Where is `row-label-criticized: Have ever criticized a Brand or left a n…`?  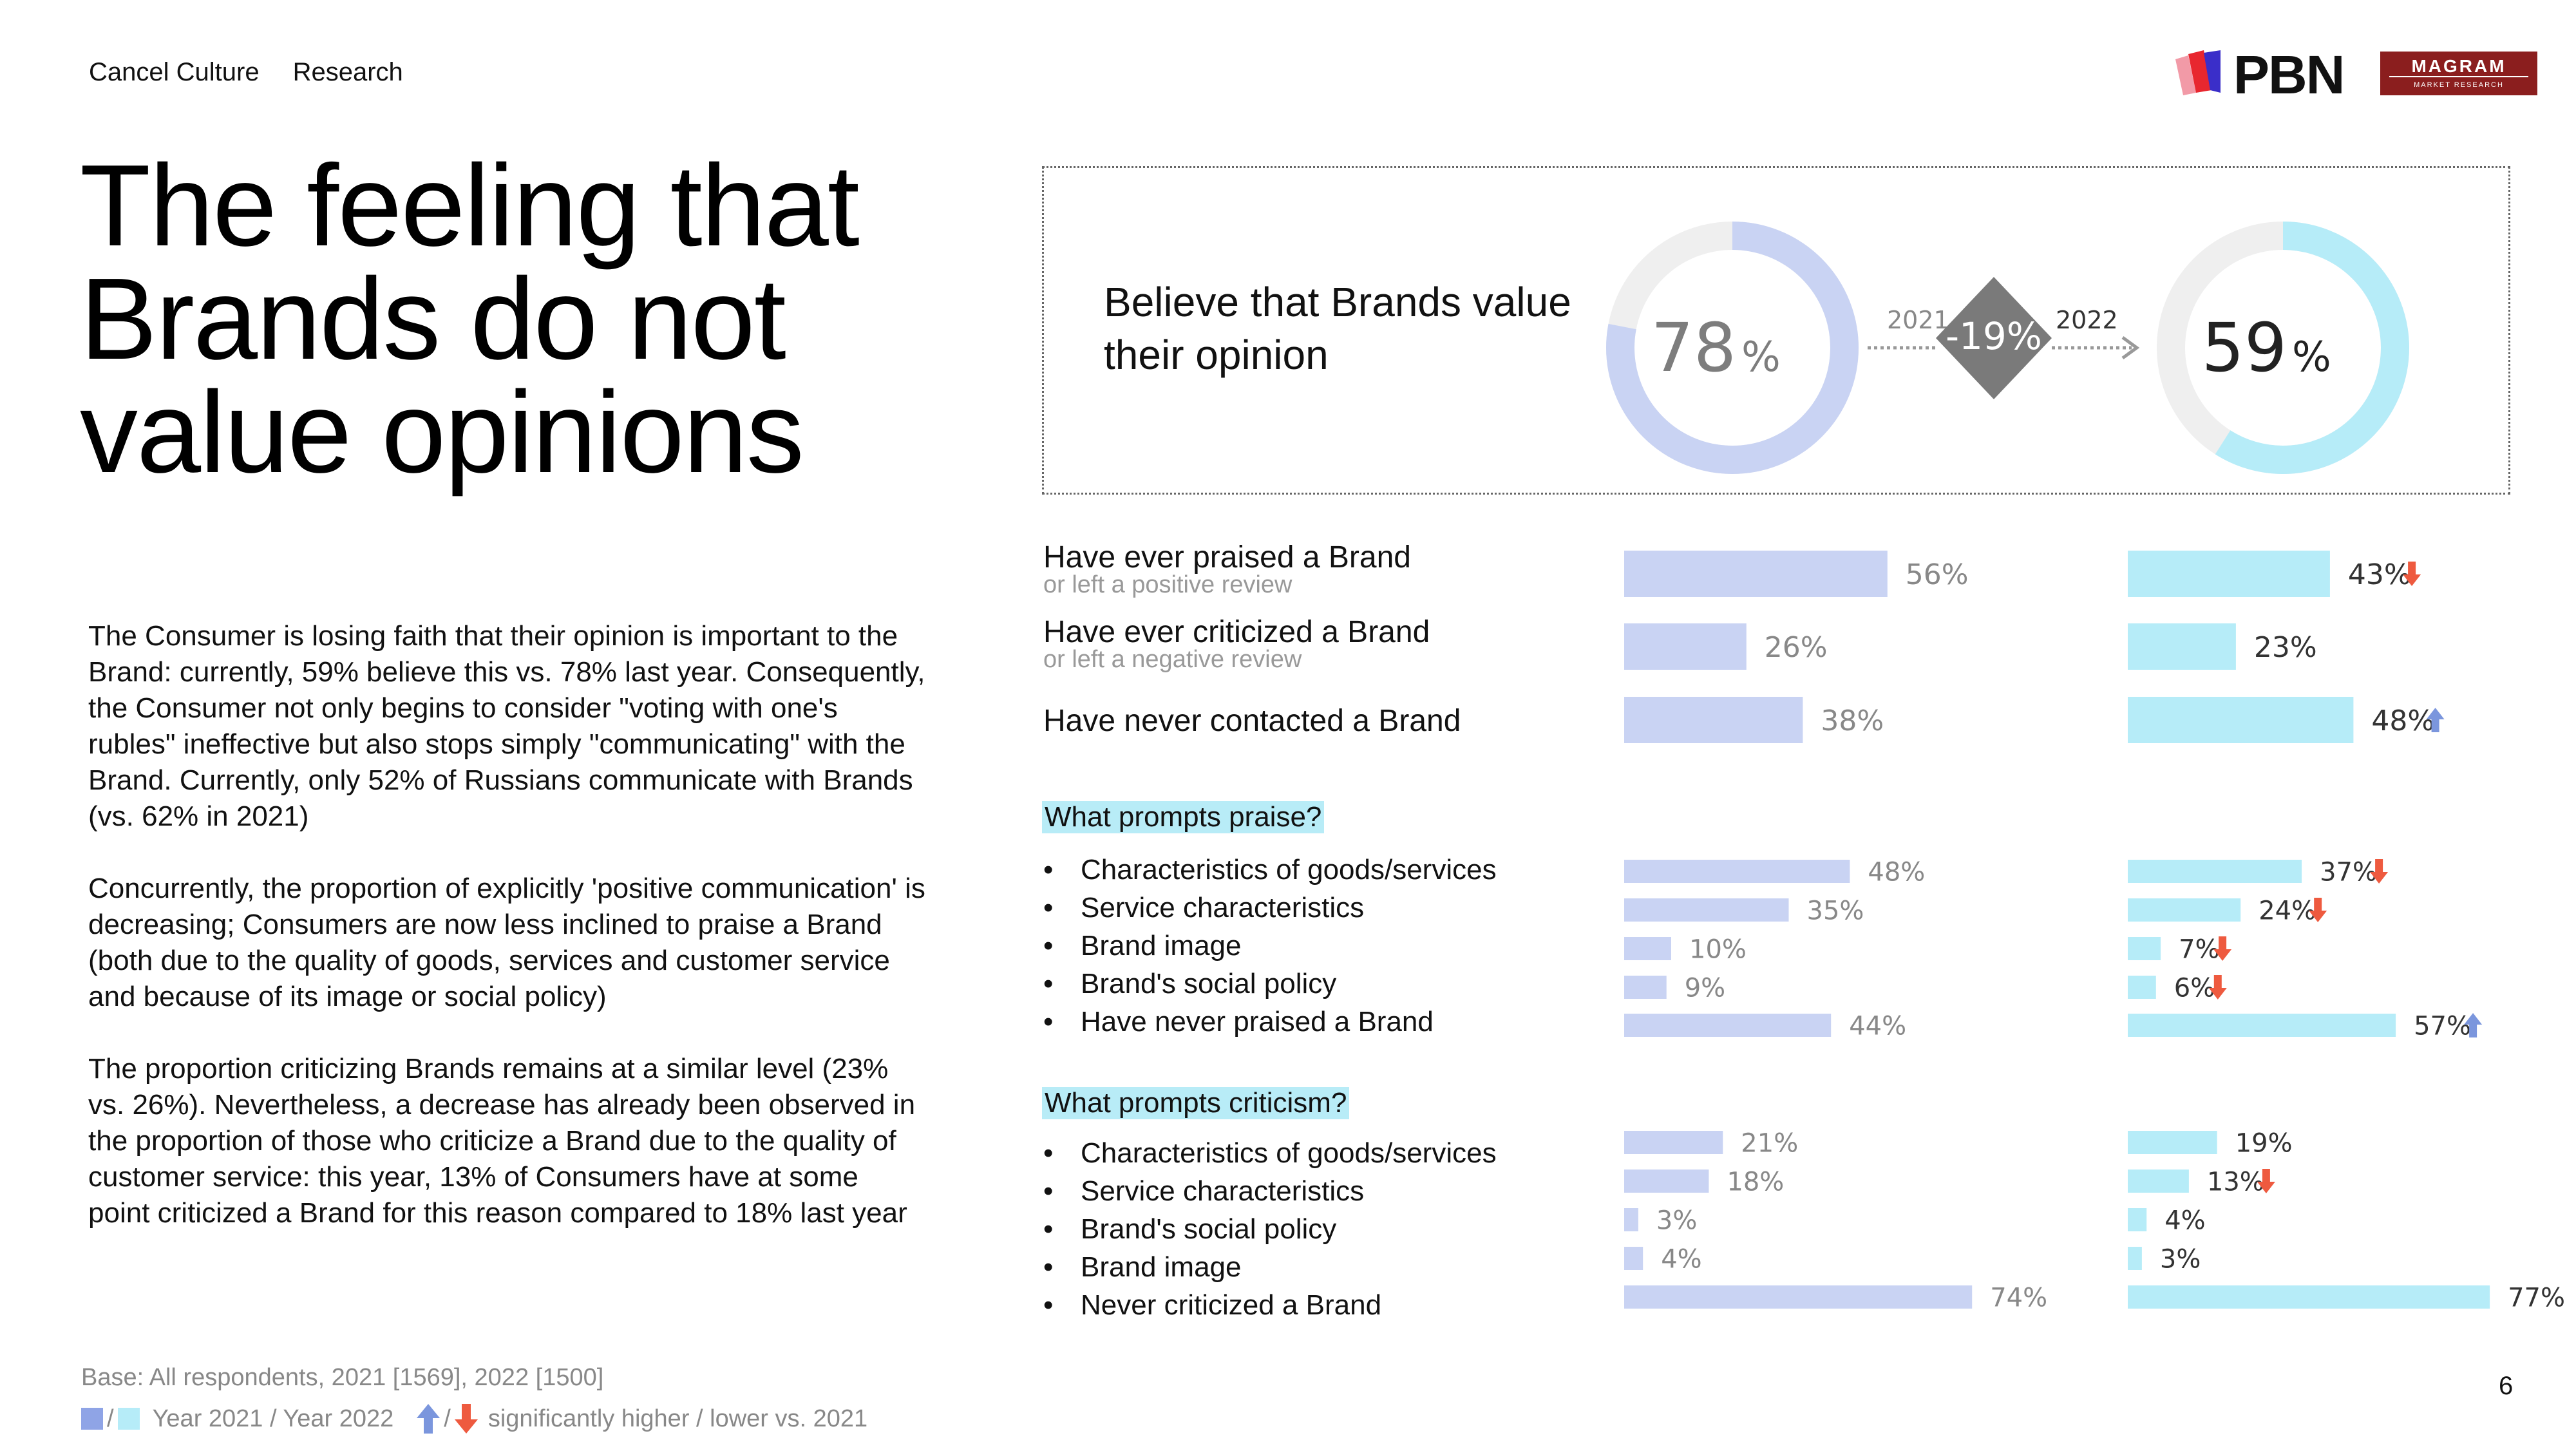 row-label-criticized: Have ever criticized a Brand or left a n… is located at coordinates (1236, 644).